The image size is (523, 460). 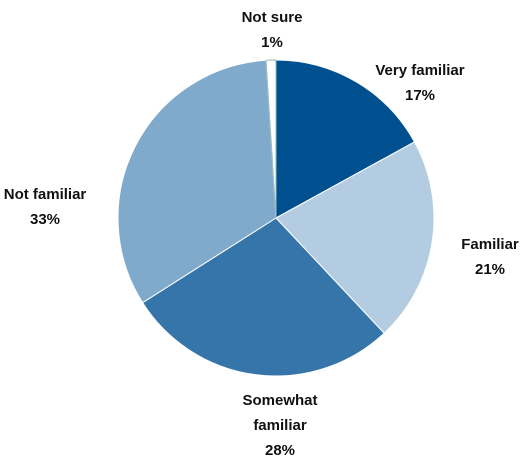 I want to click on value-label: 17%, so click(x=420, y=95).